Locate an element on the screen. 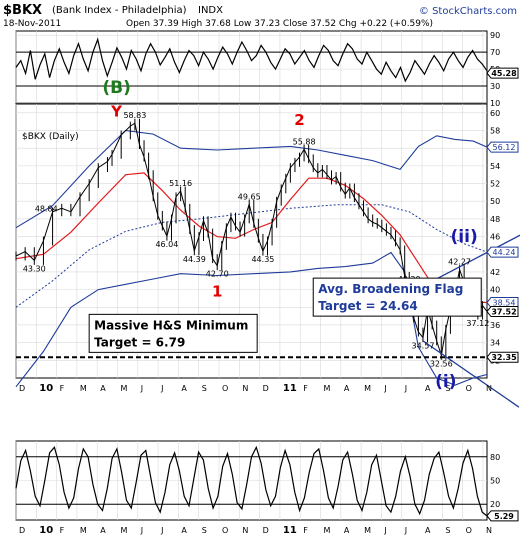 The height and width of the screenshot is (540, 520). hs-target-box is located at coordinates (173, 333).